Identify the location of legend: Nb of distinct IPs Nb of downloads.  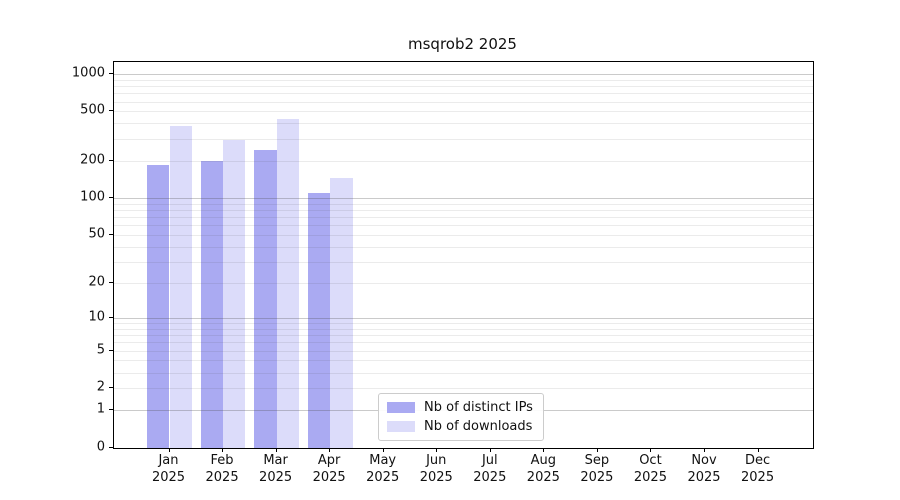
(461, 417).